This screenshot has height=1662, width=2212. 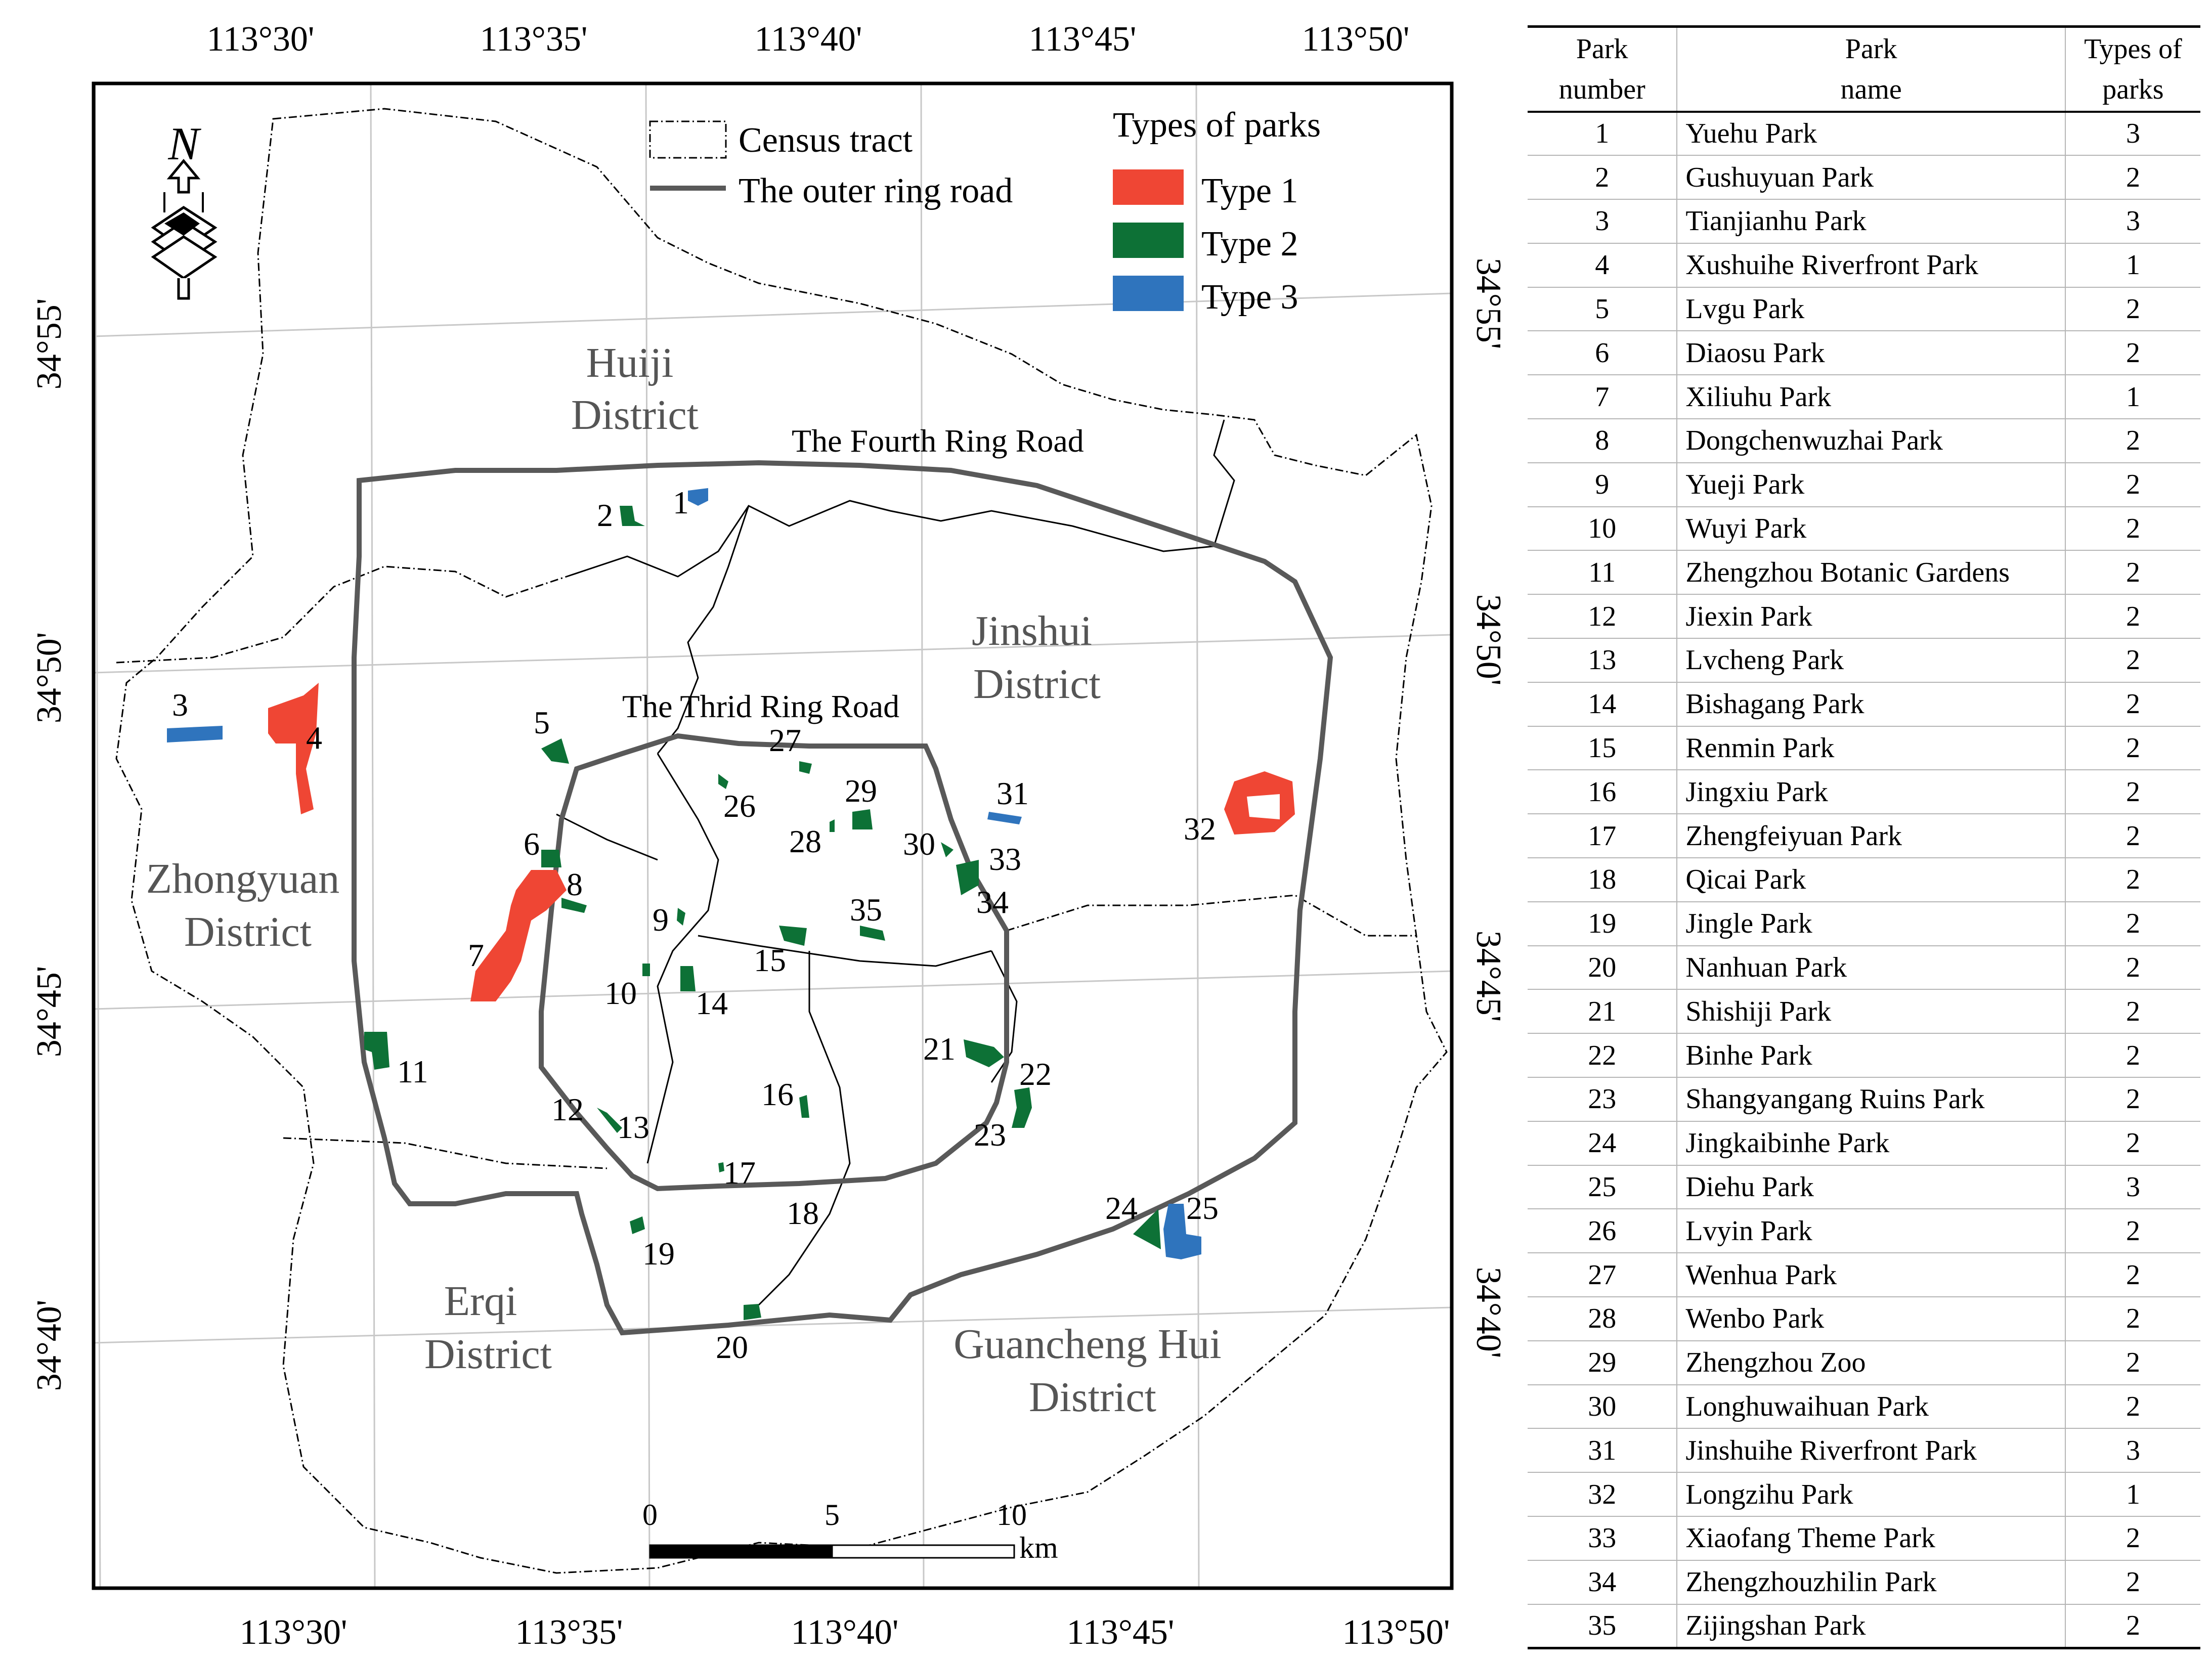 What do you see at coordinates (1601, 89) in the screenshot?
I see `header-text: number` at bounding box center [1601, 89].